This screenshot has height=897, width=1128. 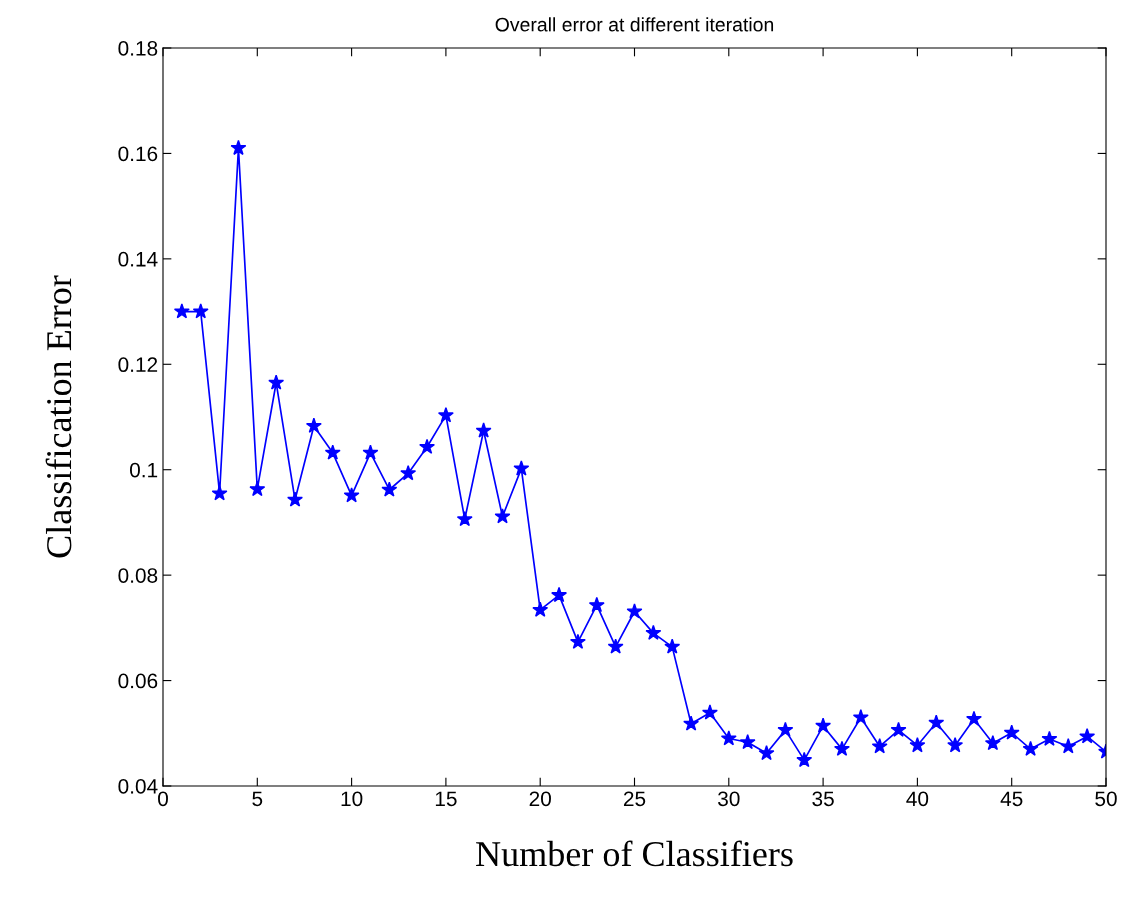 I want to click on x-tick-label: 0, so click(x=163, y=799).